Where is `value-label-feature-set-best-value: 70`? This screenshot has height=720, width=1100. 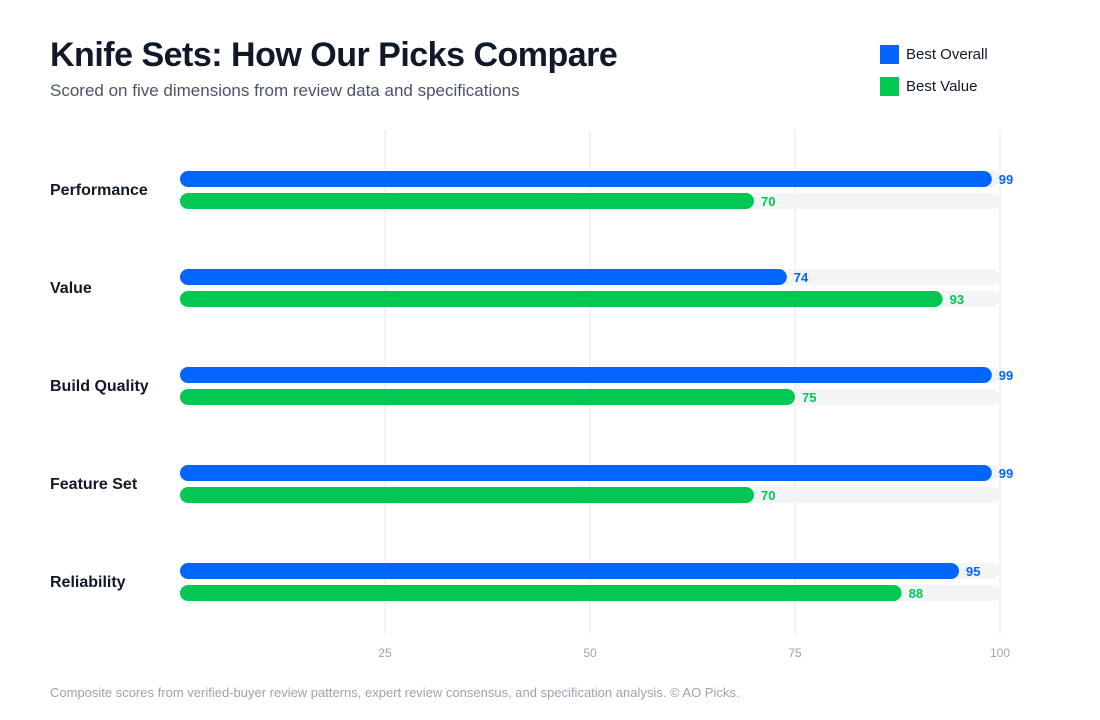
value-label-feature-set-best-value: 70 is located at coordinates (768, 495).